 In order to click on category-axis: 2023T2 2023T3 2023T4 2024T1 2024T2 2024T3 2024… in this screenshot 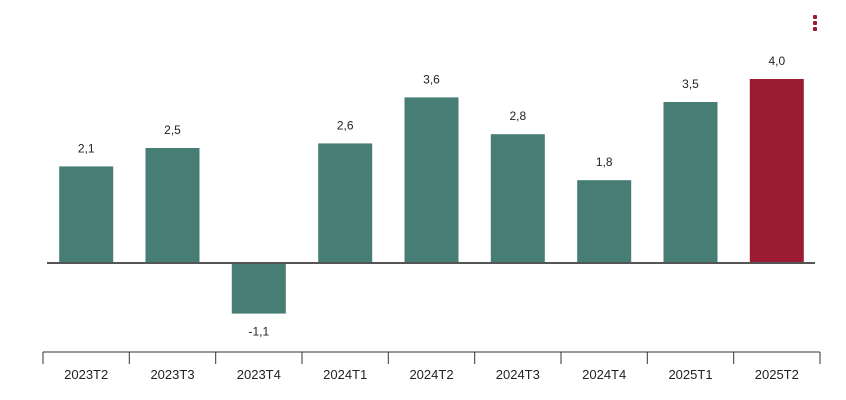, I will do `click(431, 366)`.